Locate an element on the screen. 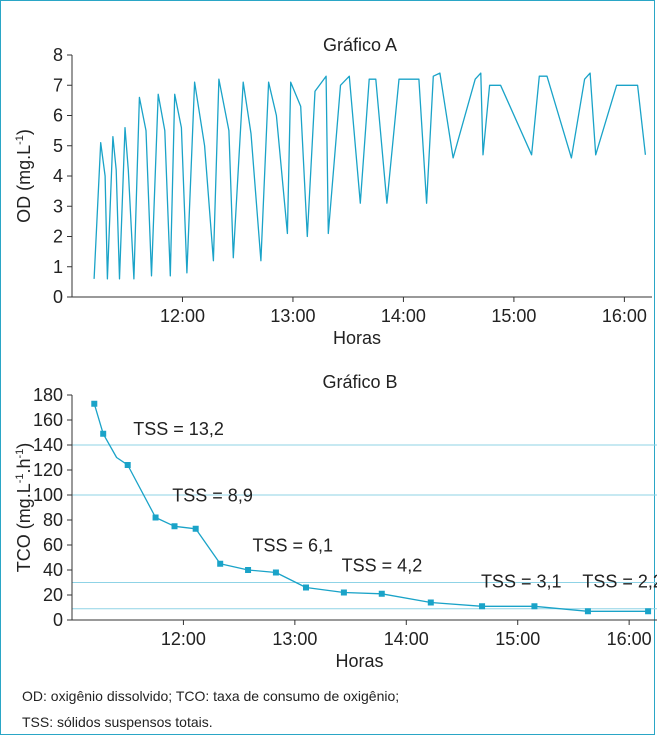  y-tick-label: 80 is located at coordinates (53, 520).